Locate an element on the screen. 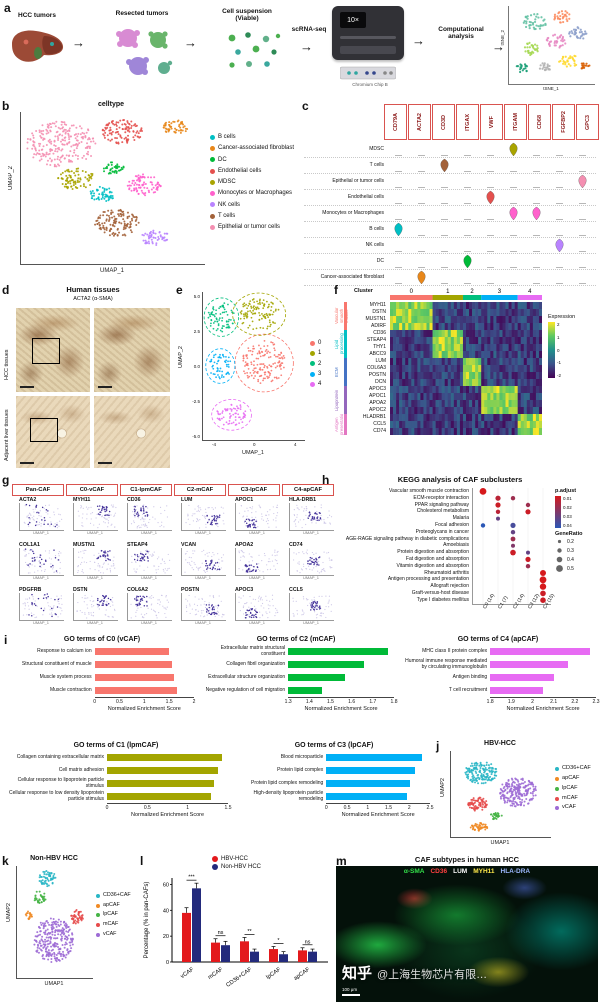  panel-g-label: g is located at coordinates (6, 480).